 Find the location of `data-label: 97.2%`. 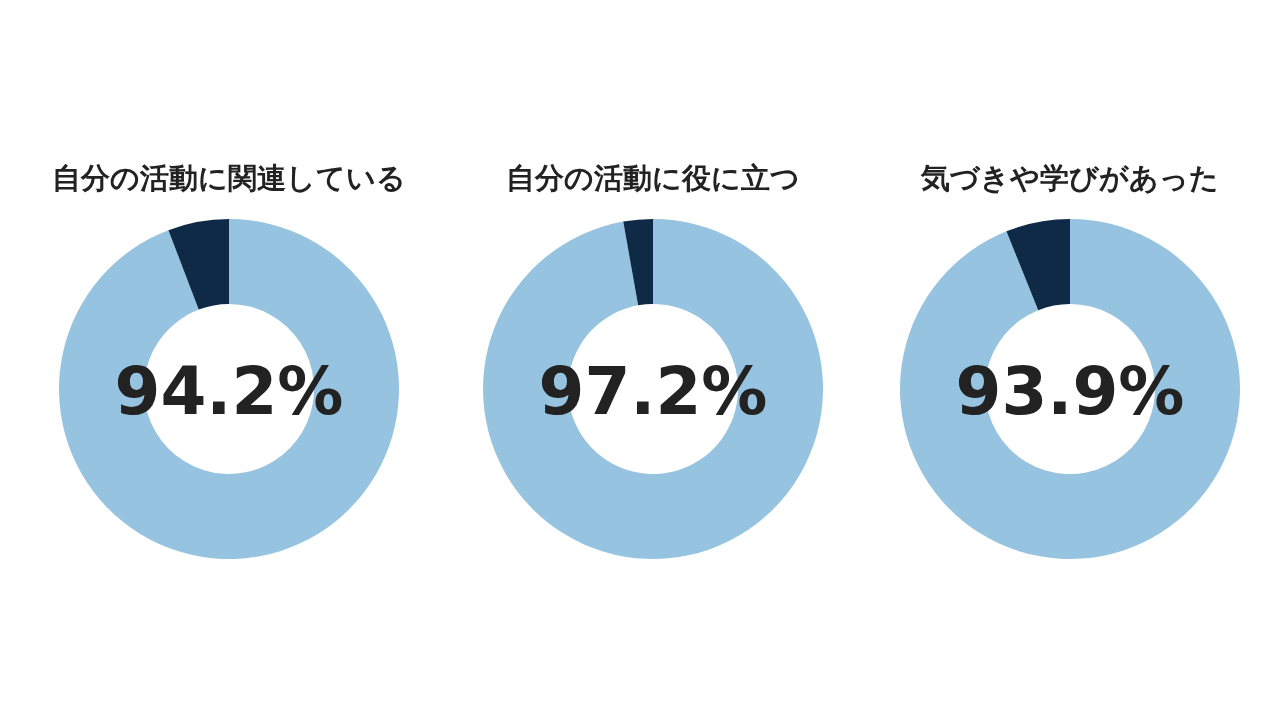

data-label: 97.2% is located at coordinates (653, 391).